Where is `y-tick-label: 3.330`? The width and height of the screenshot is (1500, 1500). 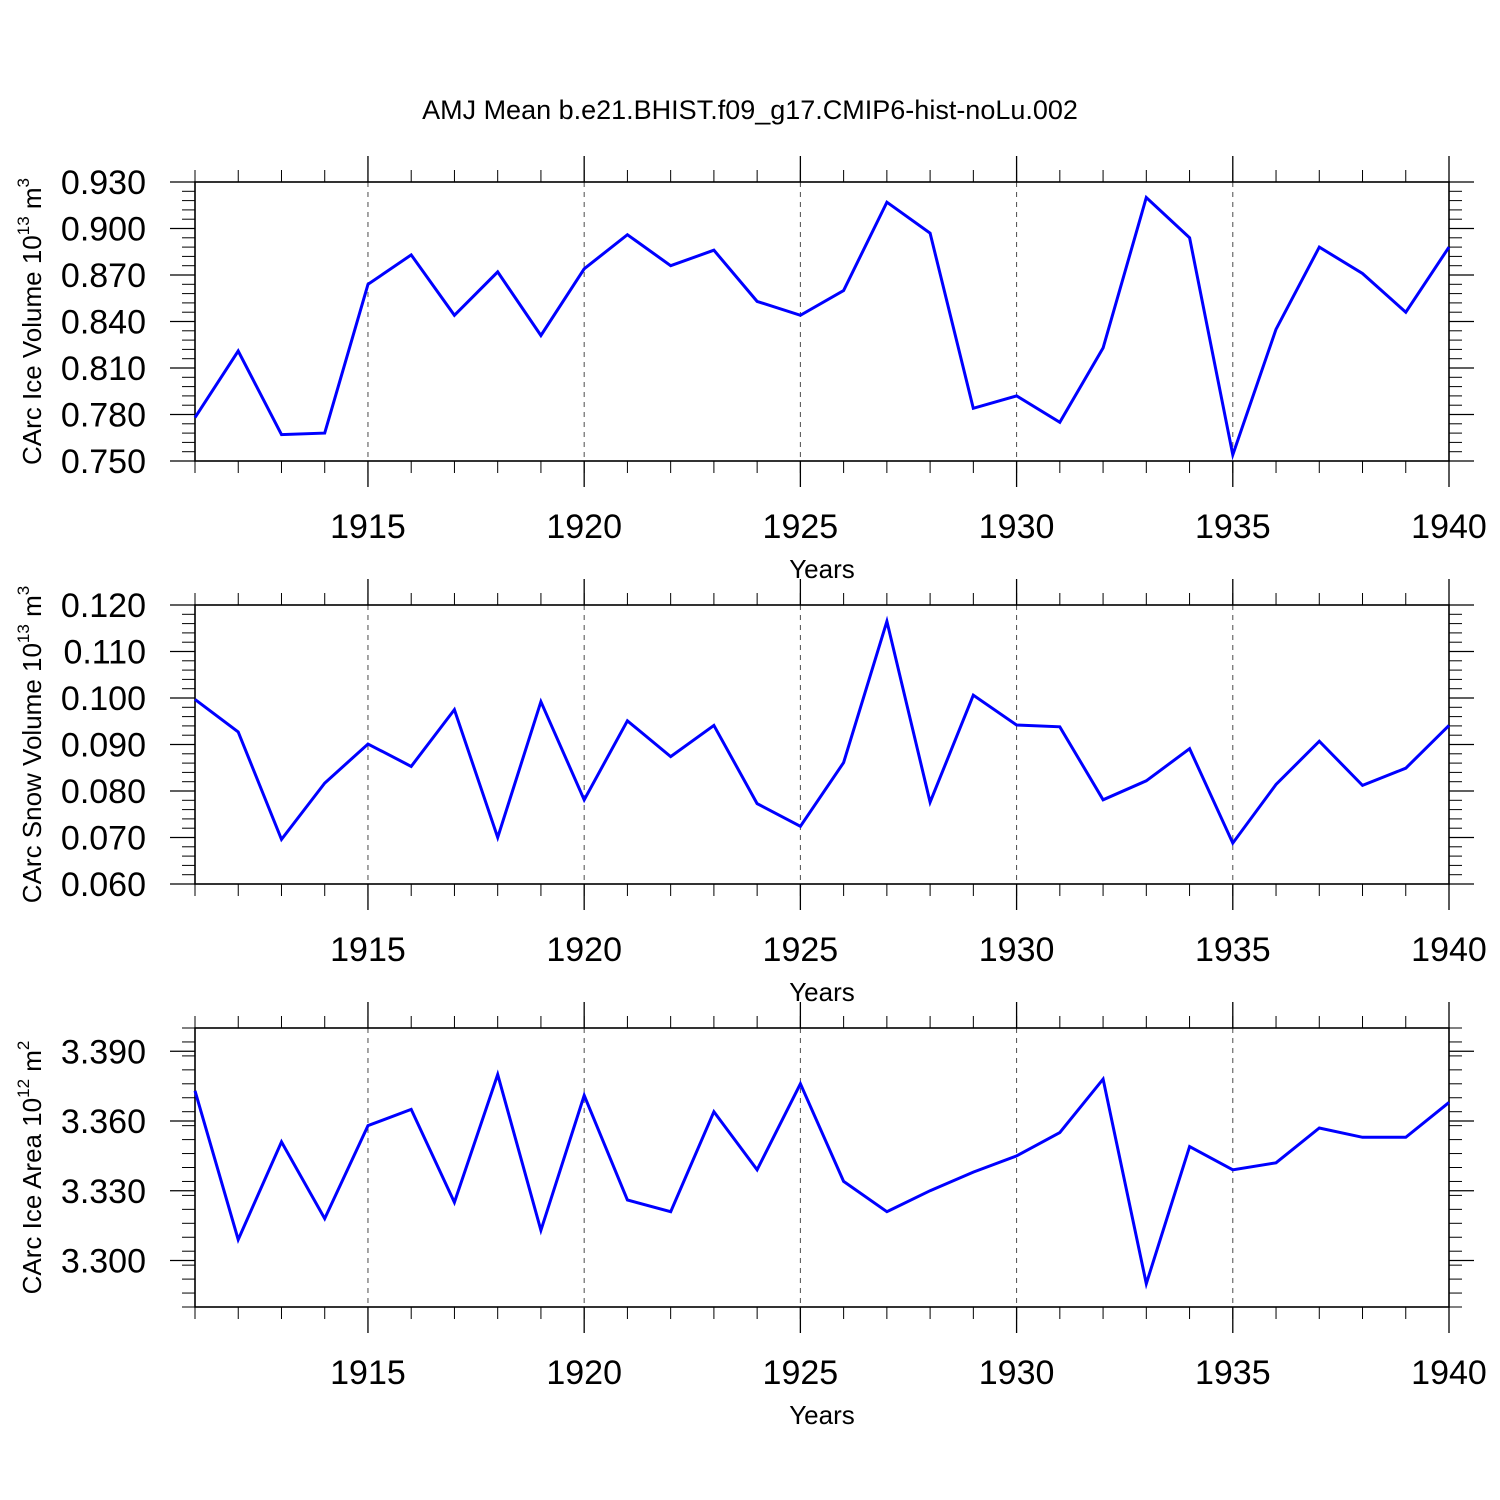 y-tick-label: 3.330 is located at coordinates (103, 1192).